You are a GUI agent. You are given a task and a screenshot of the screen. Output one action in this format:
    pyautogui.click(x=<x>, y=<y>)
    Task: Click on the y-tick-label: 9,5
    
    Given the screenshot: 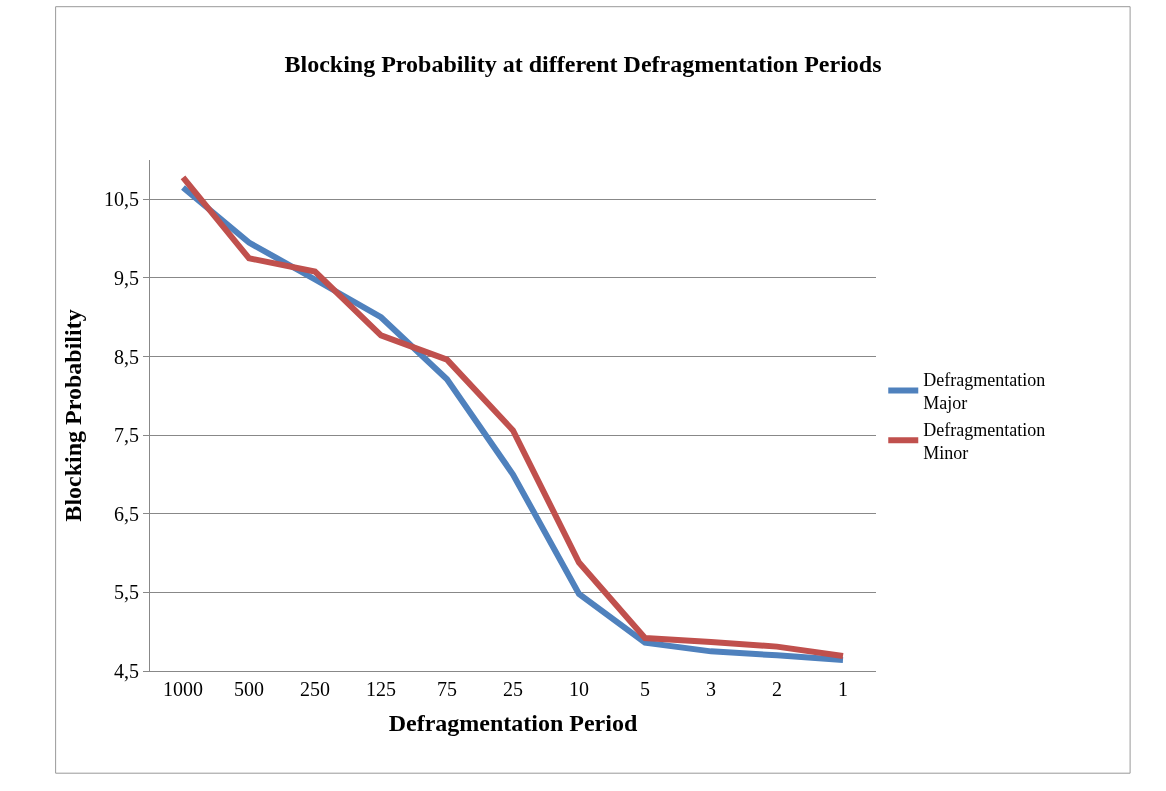 What is the action you would take?
    pyautogui.click(x=126, y=277)
    